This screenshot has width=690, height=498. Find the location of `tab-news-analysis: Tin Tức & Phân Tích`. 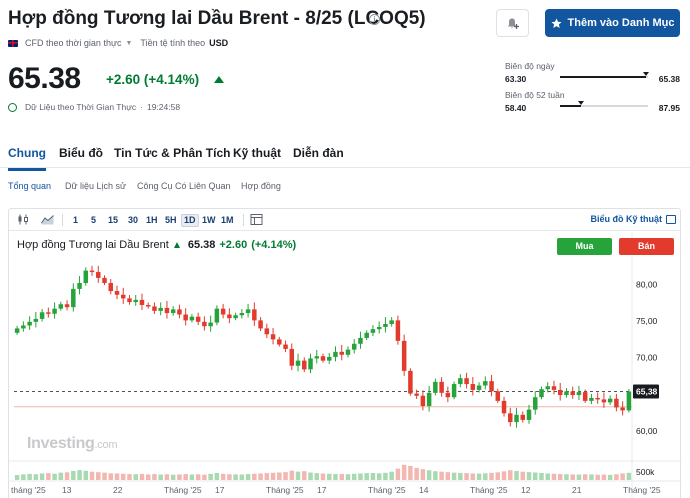

tab-news-analysis: Tin Tức & Phân Tích is located at coordinates (172, 153).